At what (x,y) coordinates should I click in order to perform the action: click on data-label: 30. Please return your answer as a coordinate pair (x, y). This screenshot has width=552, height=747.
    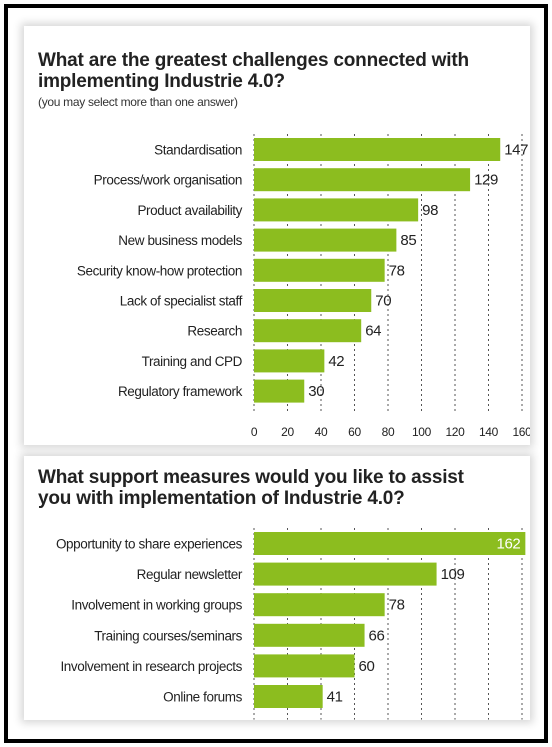
    Looking at the image, I should click on (316, 391).